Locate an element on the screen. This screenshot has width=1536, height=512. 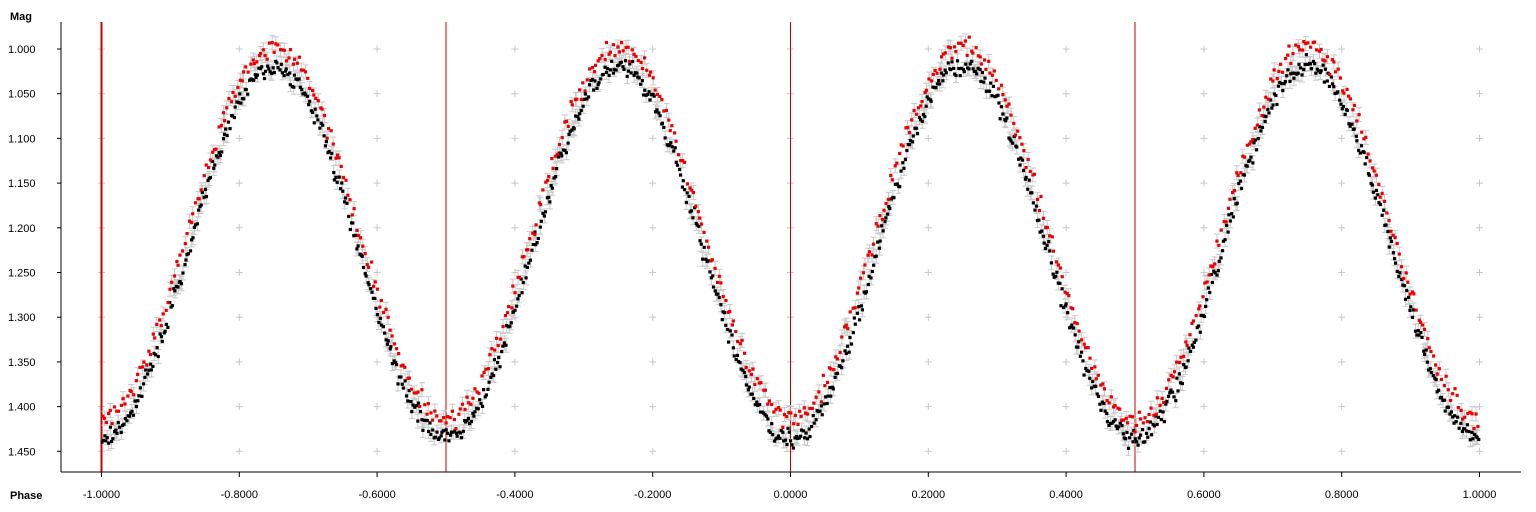
x-axis-title: Phase is located at coordinates (26, 496).